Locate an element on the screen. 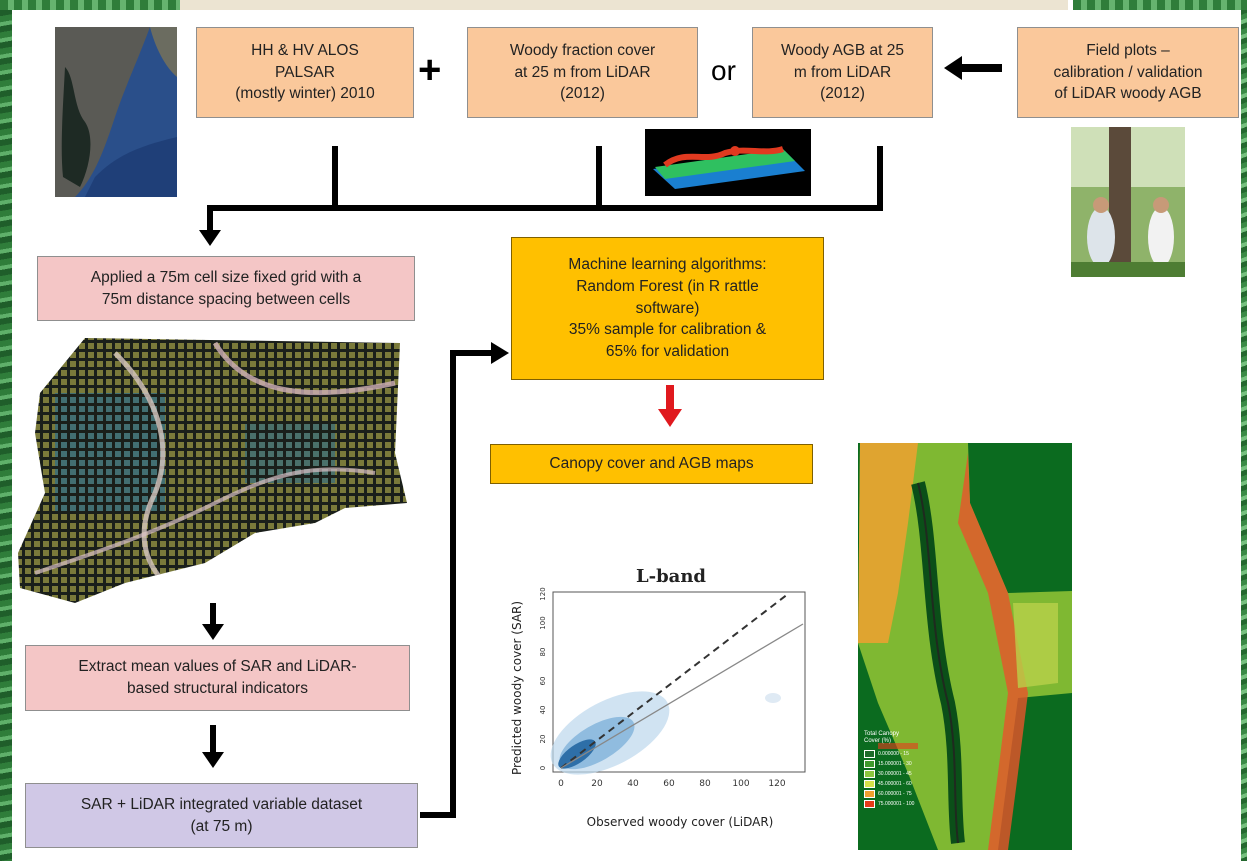  scatter-xlabel: Observed woody cover (LiDAR) is located at coordinates (680, 822).